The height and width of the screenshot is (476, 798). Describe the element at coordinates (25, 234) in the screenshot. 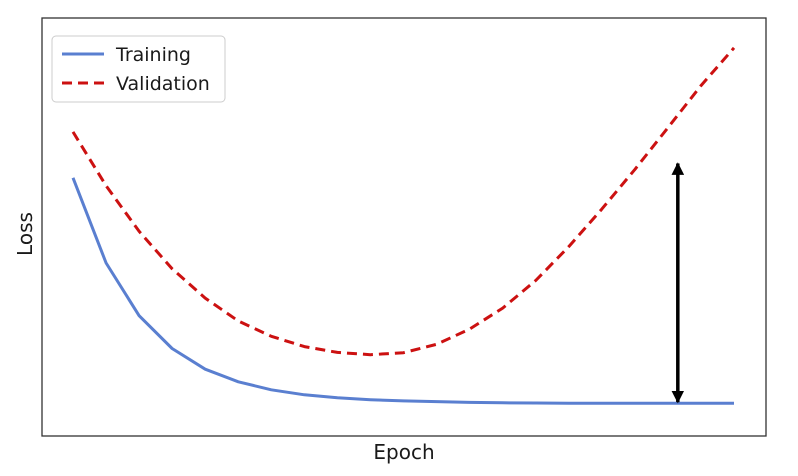

I see `y-axis-label: Loss` at that location.